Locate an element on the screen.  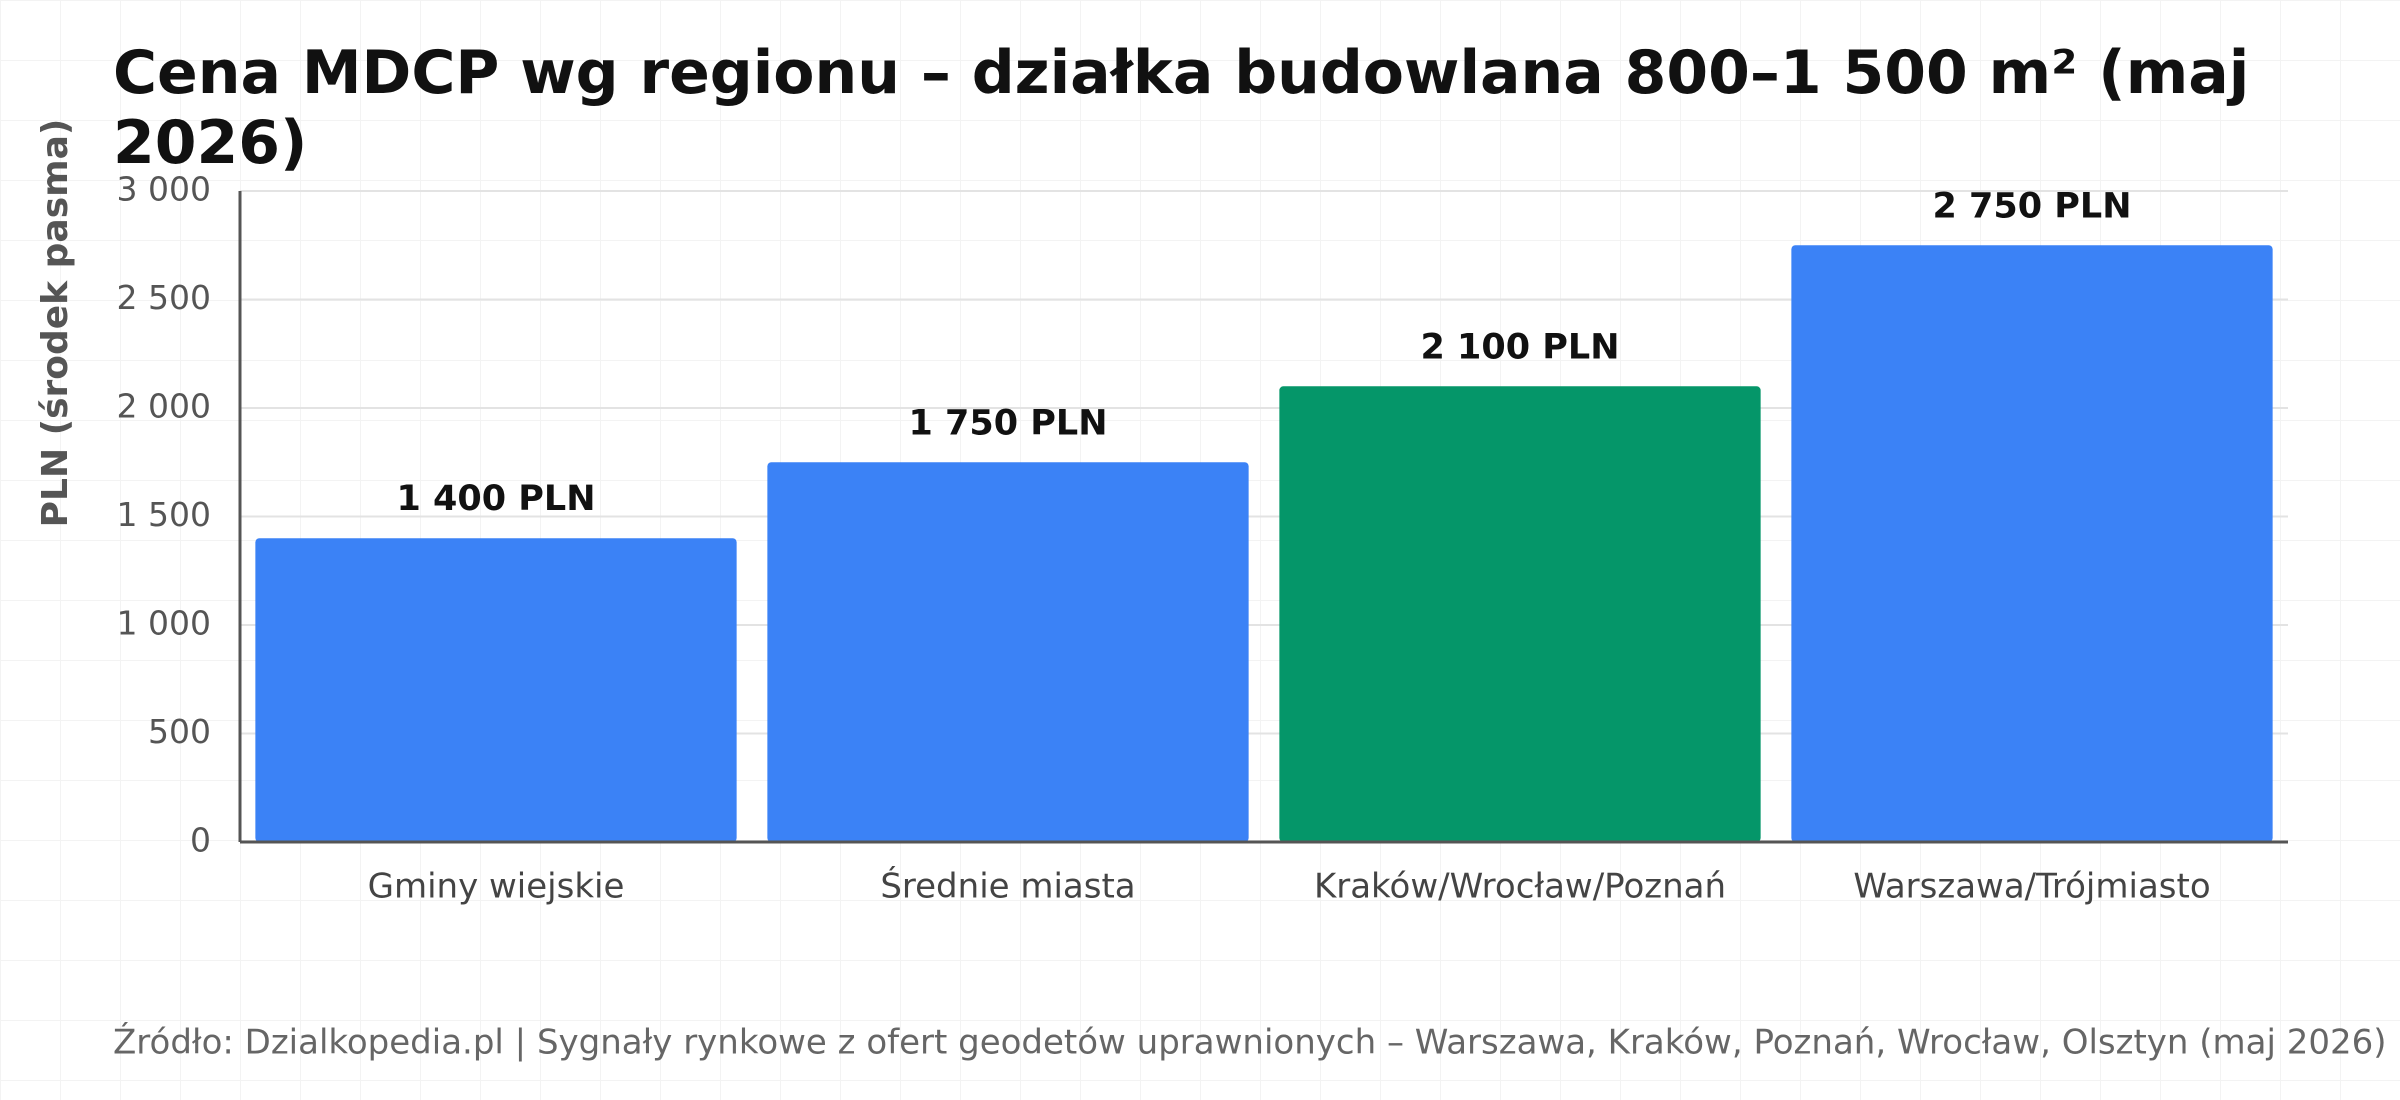
y-tick-label: 2 500 is located at coordinates (164, 297).